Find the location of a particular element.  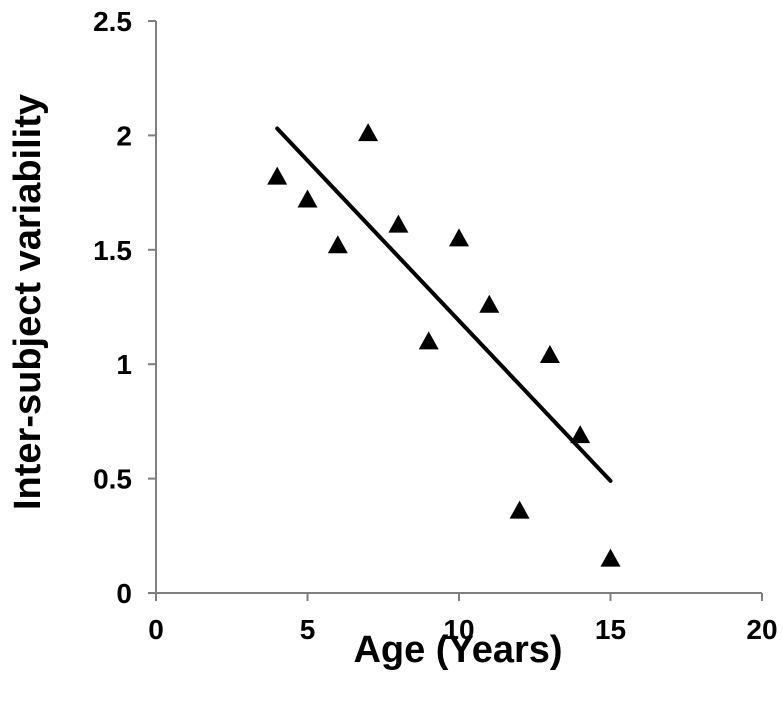

y-tick-label: 1.5 is located at coordinates (112, 250).